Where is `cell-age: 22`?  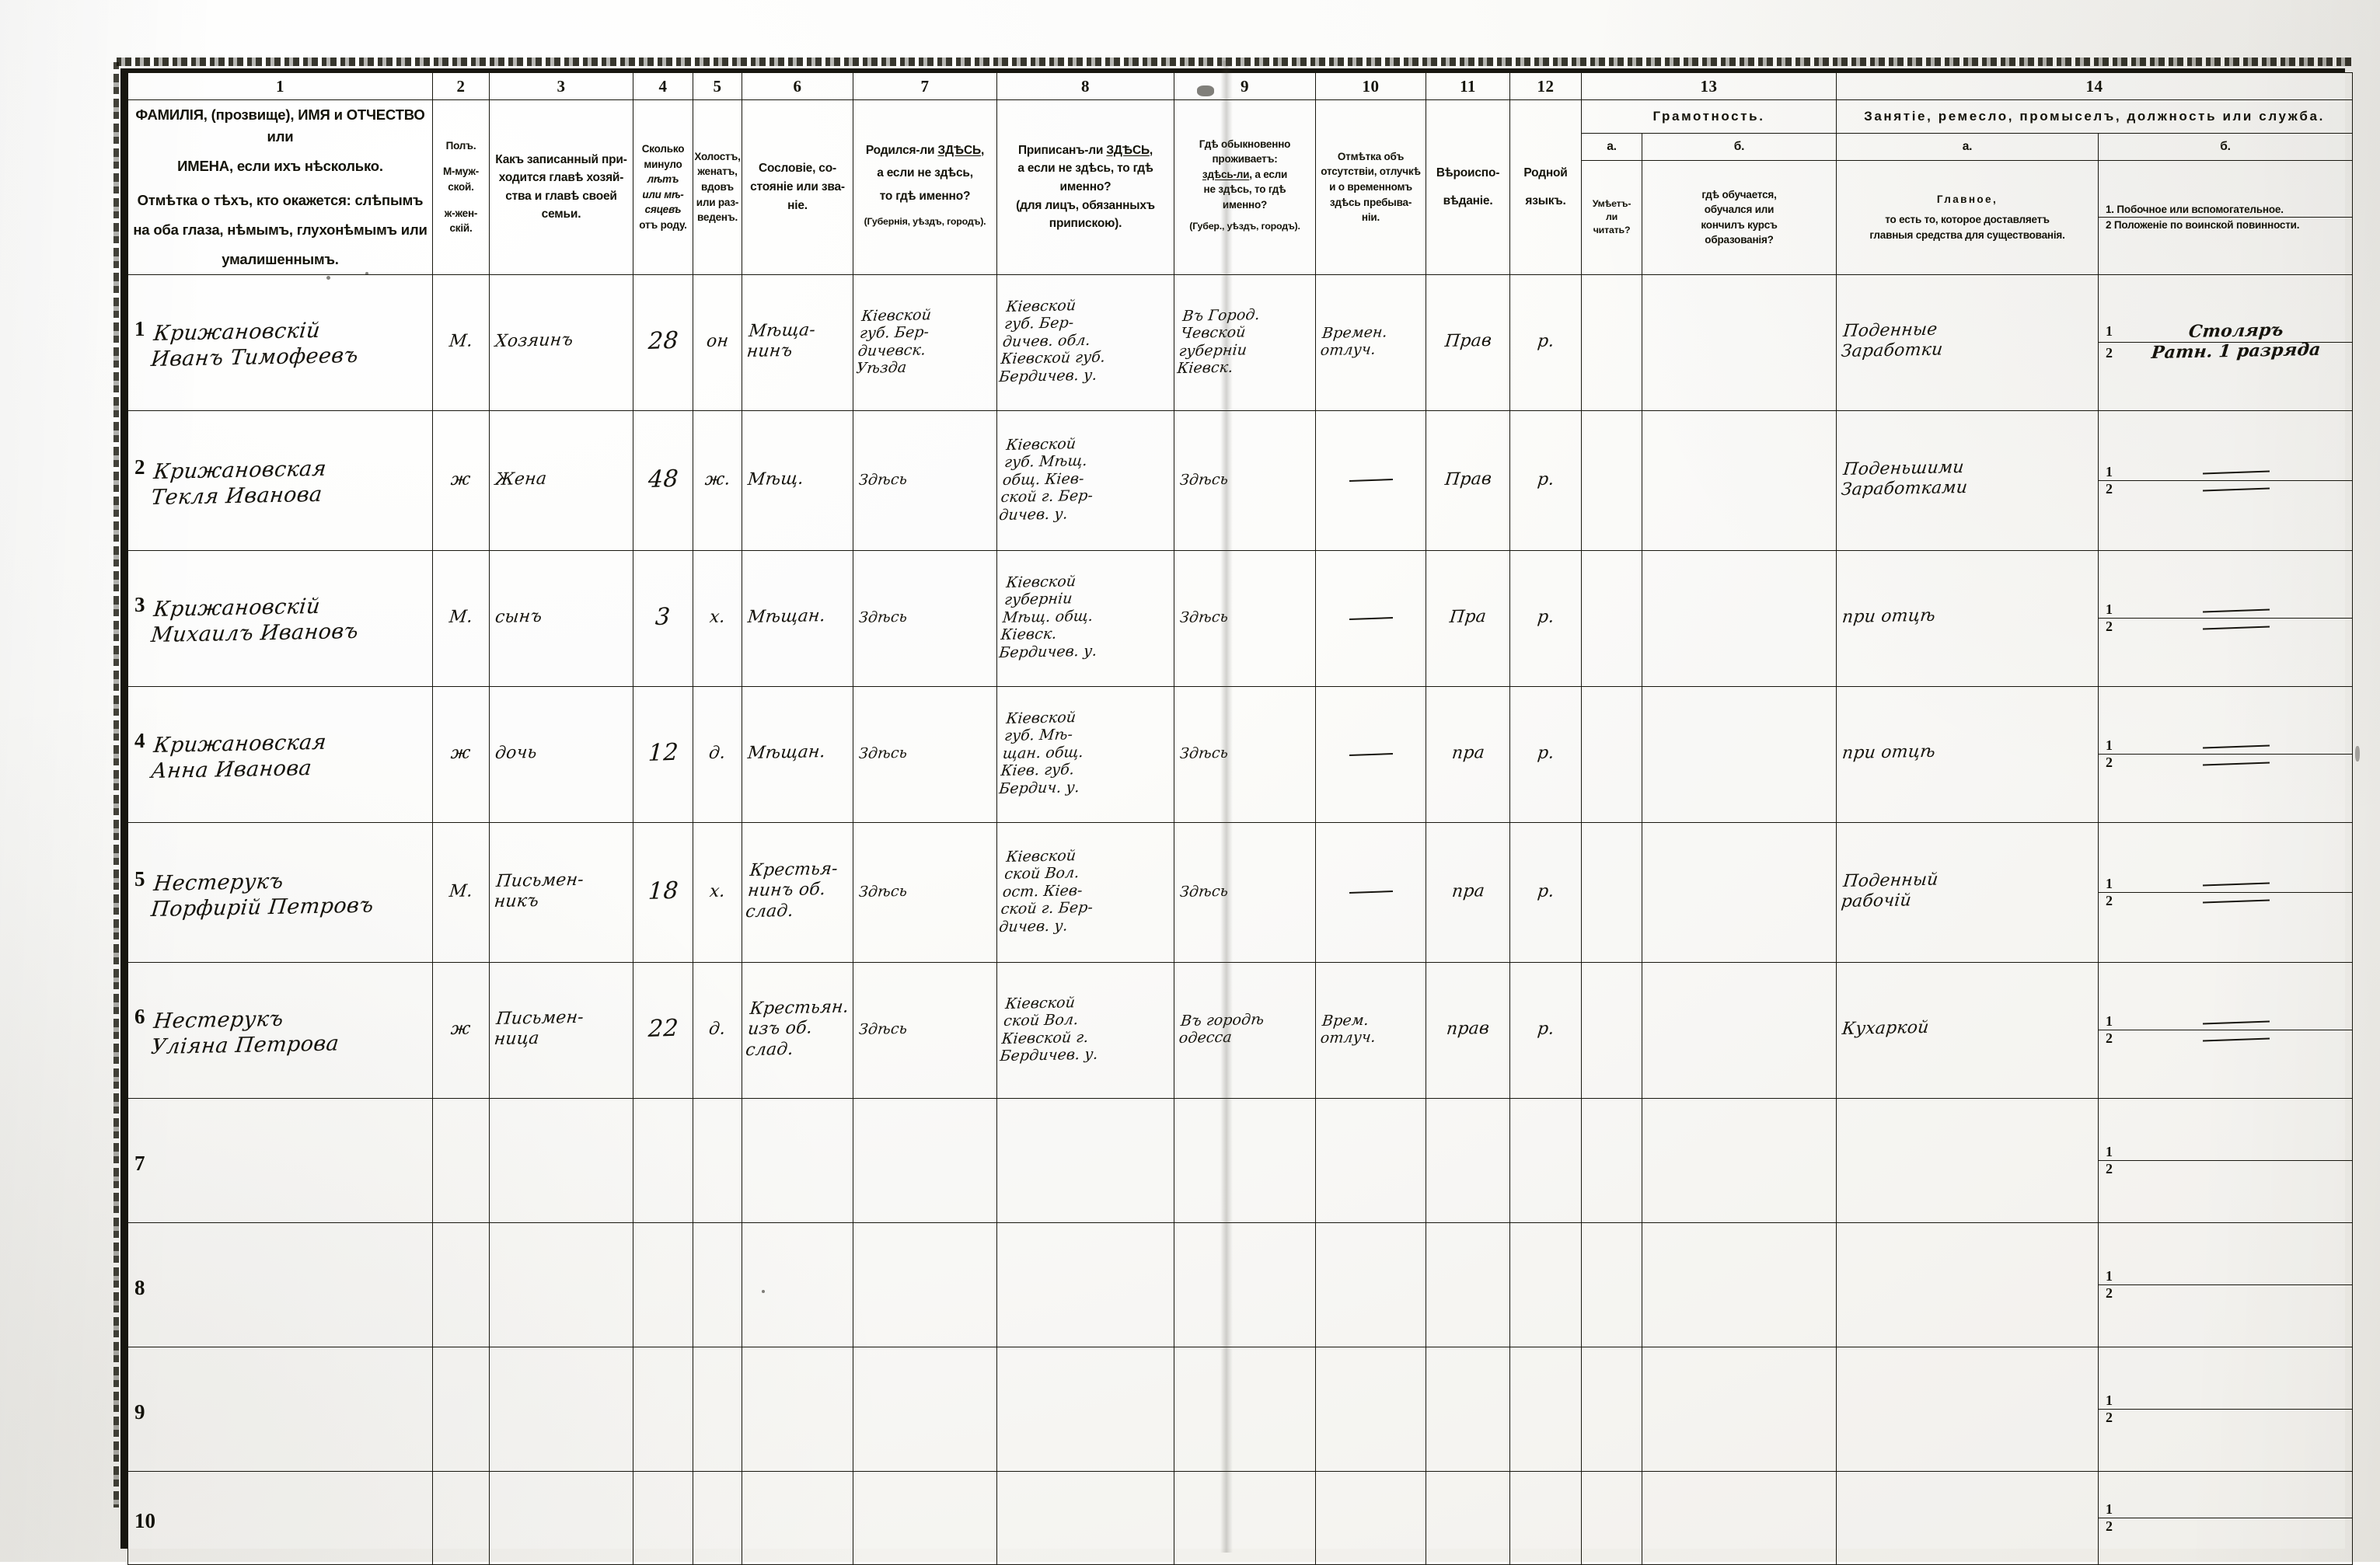
cell-age: 22 is located at coordinates (663, 1030).